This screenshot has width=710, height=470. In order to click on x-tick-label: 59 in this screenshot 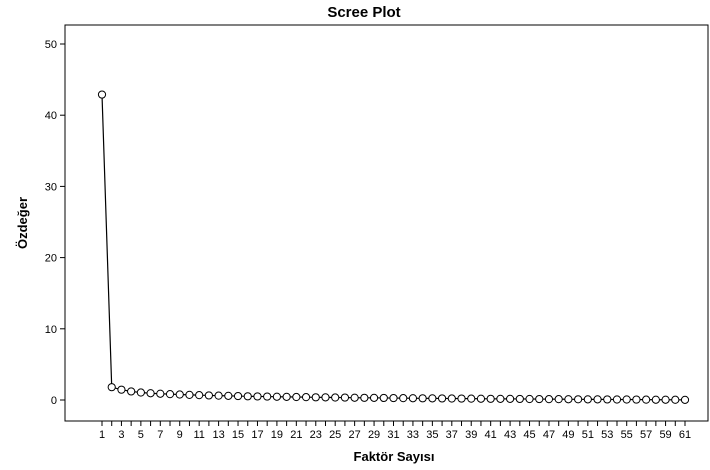, I will do `click(665, 435)`.